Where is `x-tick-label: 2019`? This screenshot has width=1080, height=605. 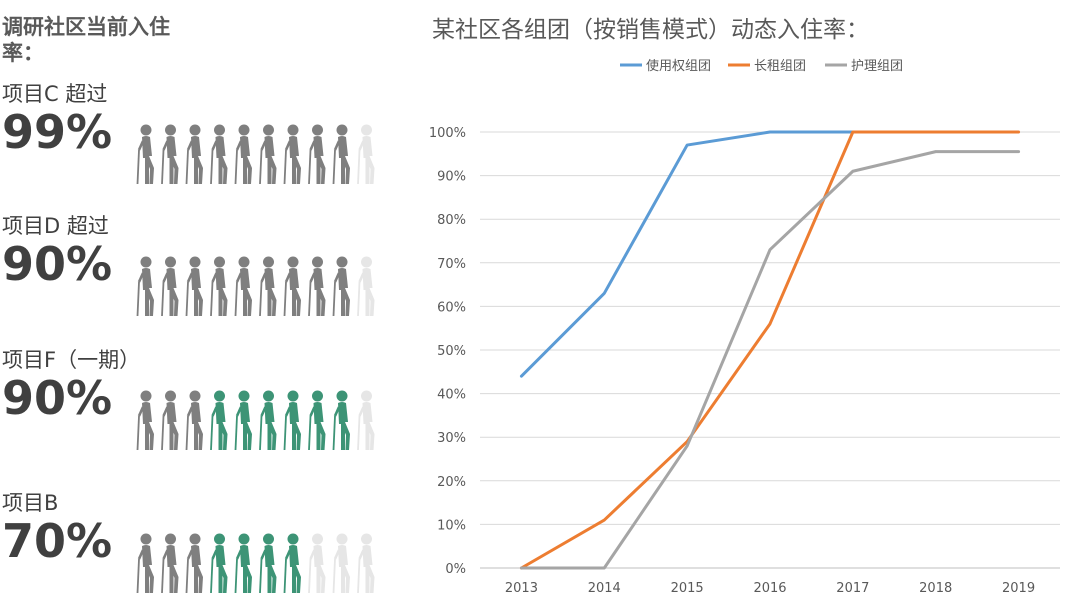 x-tick-label: 2019 is located at coordinates (1018, 588).